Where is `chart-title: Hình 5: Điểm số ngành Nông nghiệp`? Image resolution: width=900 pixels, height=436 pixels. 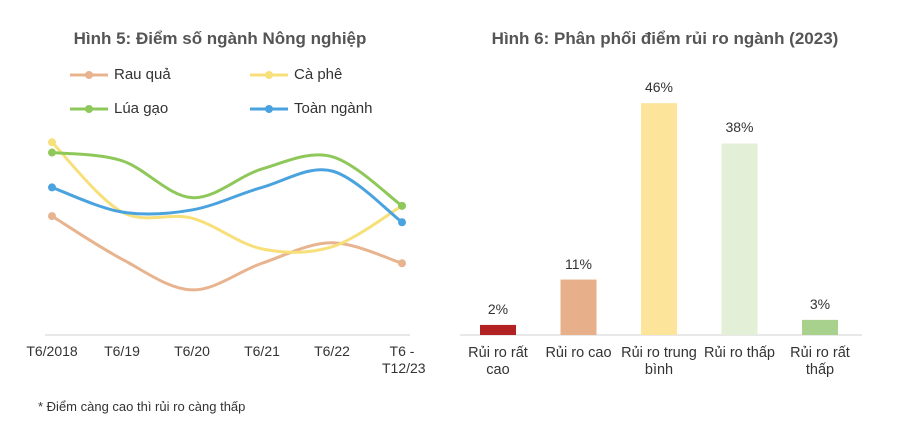
chart-title: Hình 5: Điểm số ngành Nông nghiệp is located at coordinates (220, 38).